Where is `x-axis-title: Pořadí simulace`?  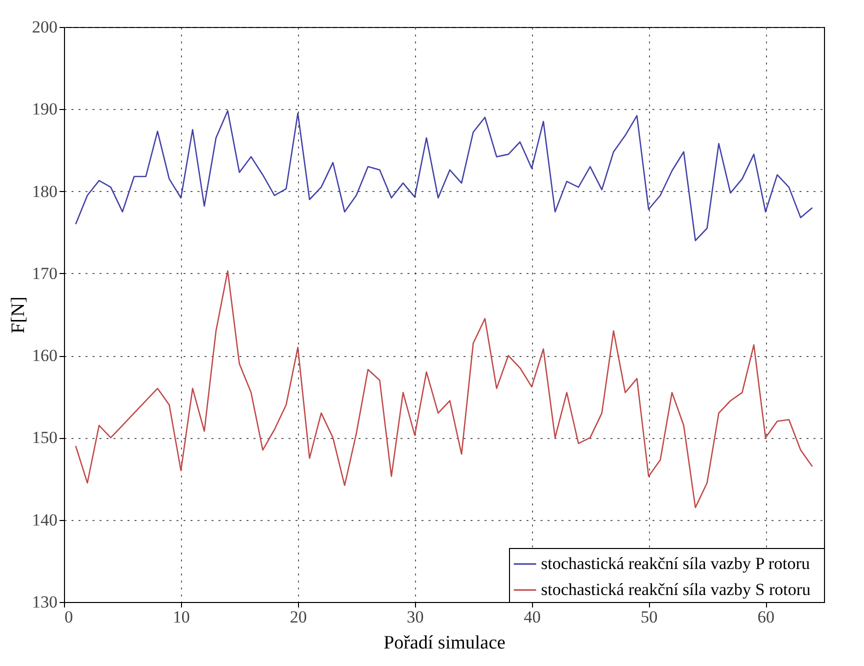
x-axis-title: Pořadí simulace is located at coordinates (445, 643).